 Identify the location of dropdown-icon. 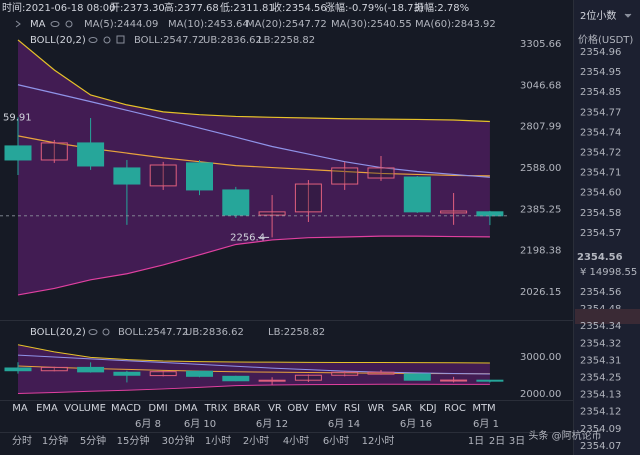
(628, 15).